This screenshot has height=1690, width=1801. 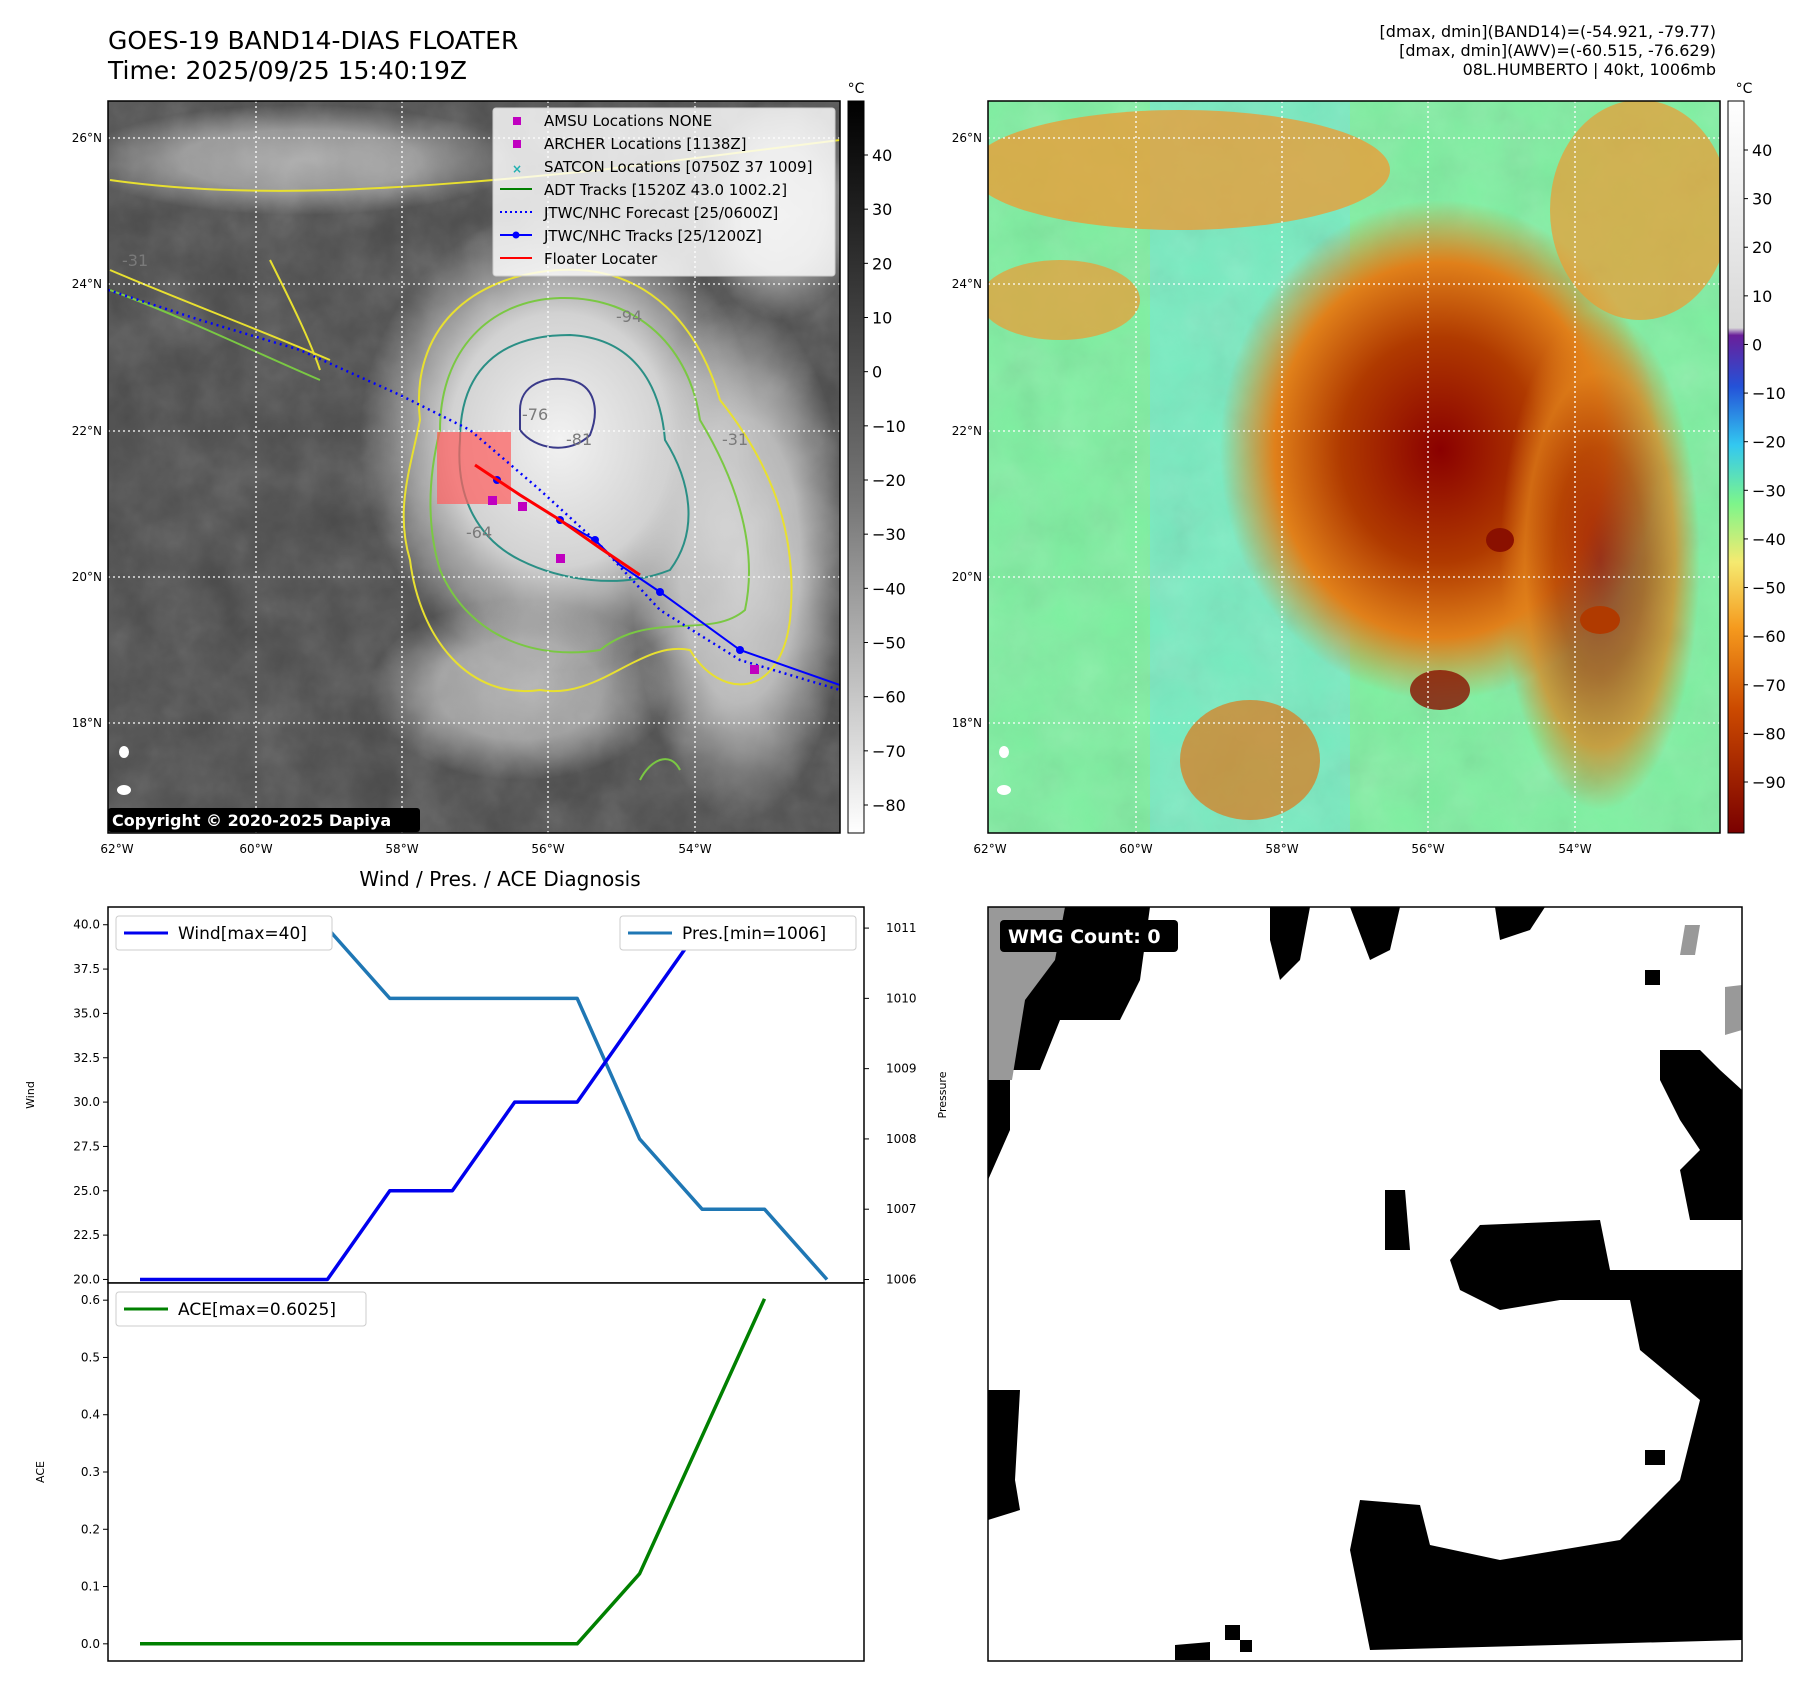 What do you see at coordinates (479, 532) in the screenshot?
I see `svg-text: -64` at bounding box center [479, 532].